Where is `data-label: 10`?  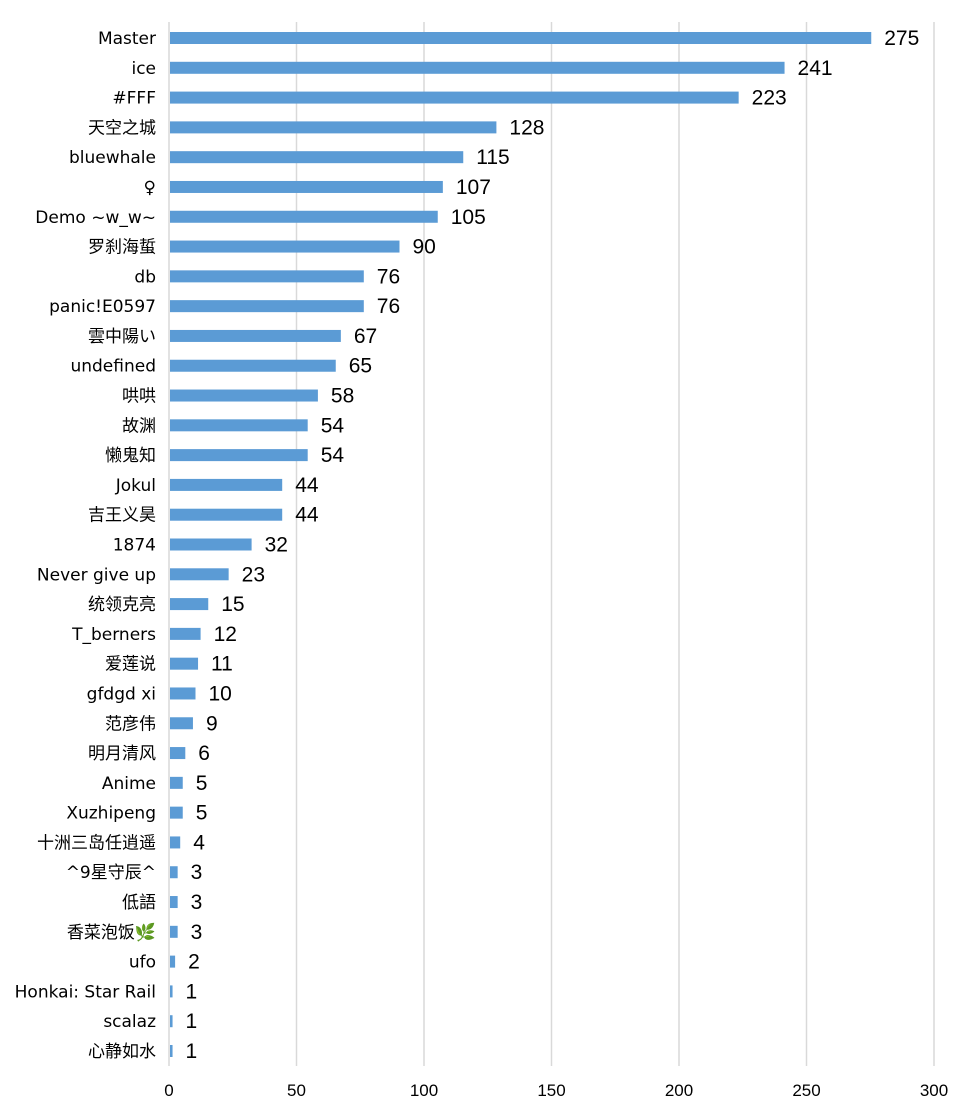
data-label: 10 is located at coordinates (220, 693).